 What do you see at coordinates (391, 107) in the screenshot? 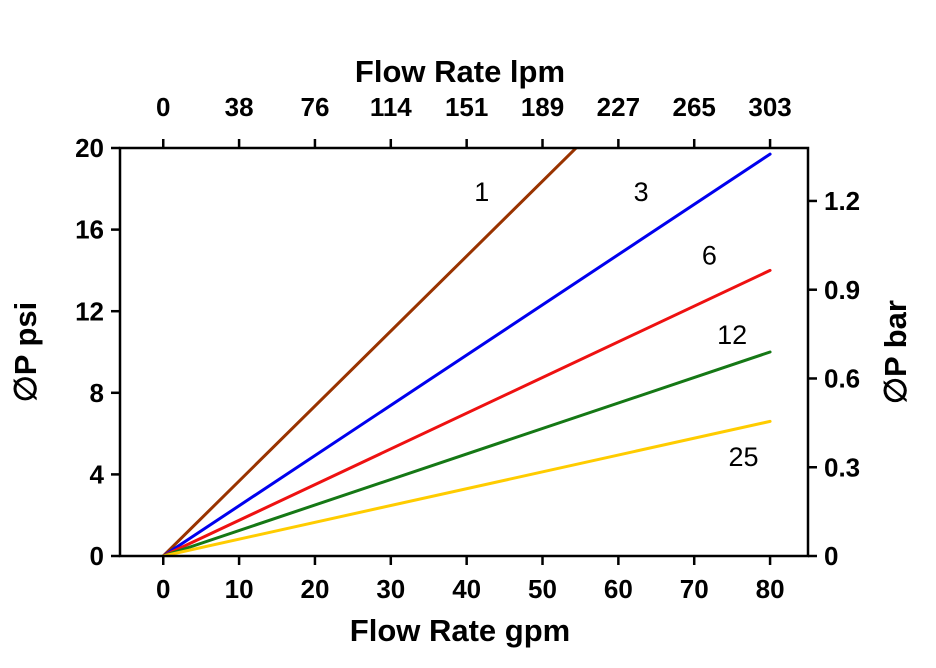
I see `x-tick-label-lpm: 114` at bounding box center [391, 107].